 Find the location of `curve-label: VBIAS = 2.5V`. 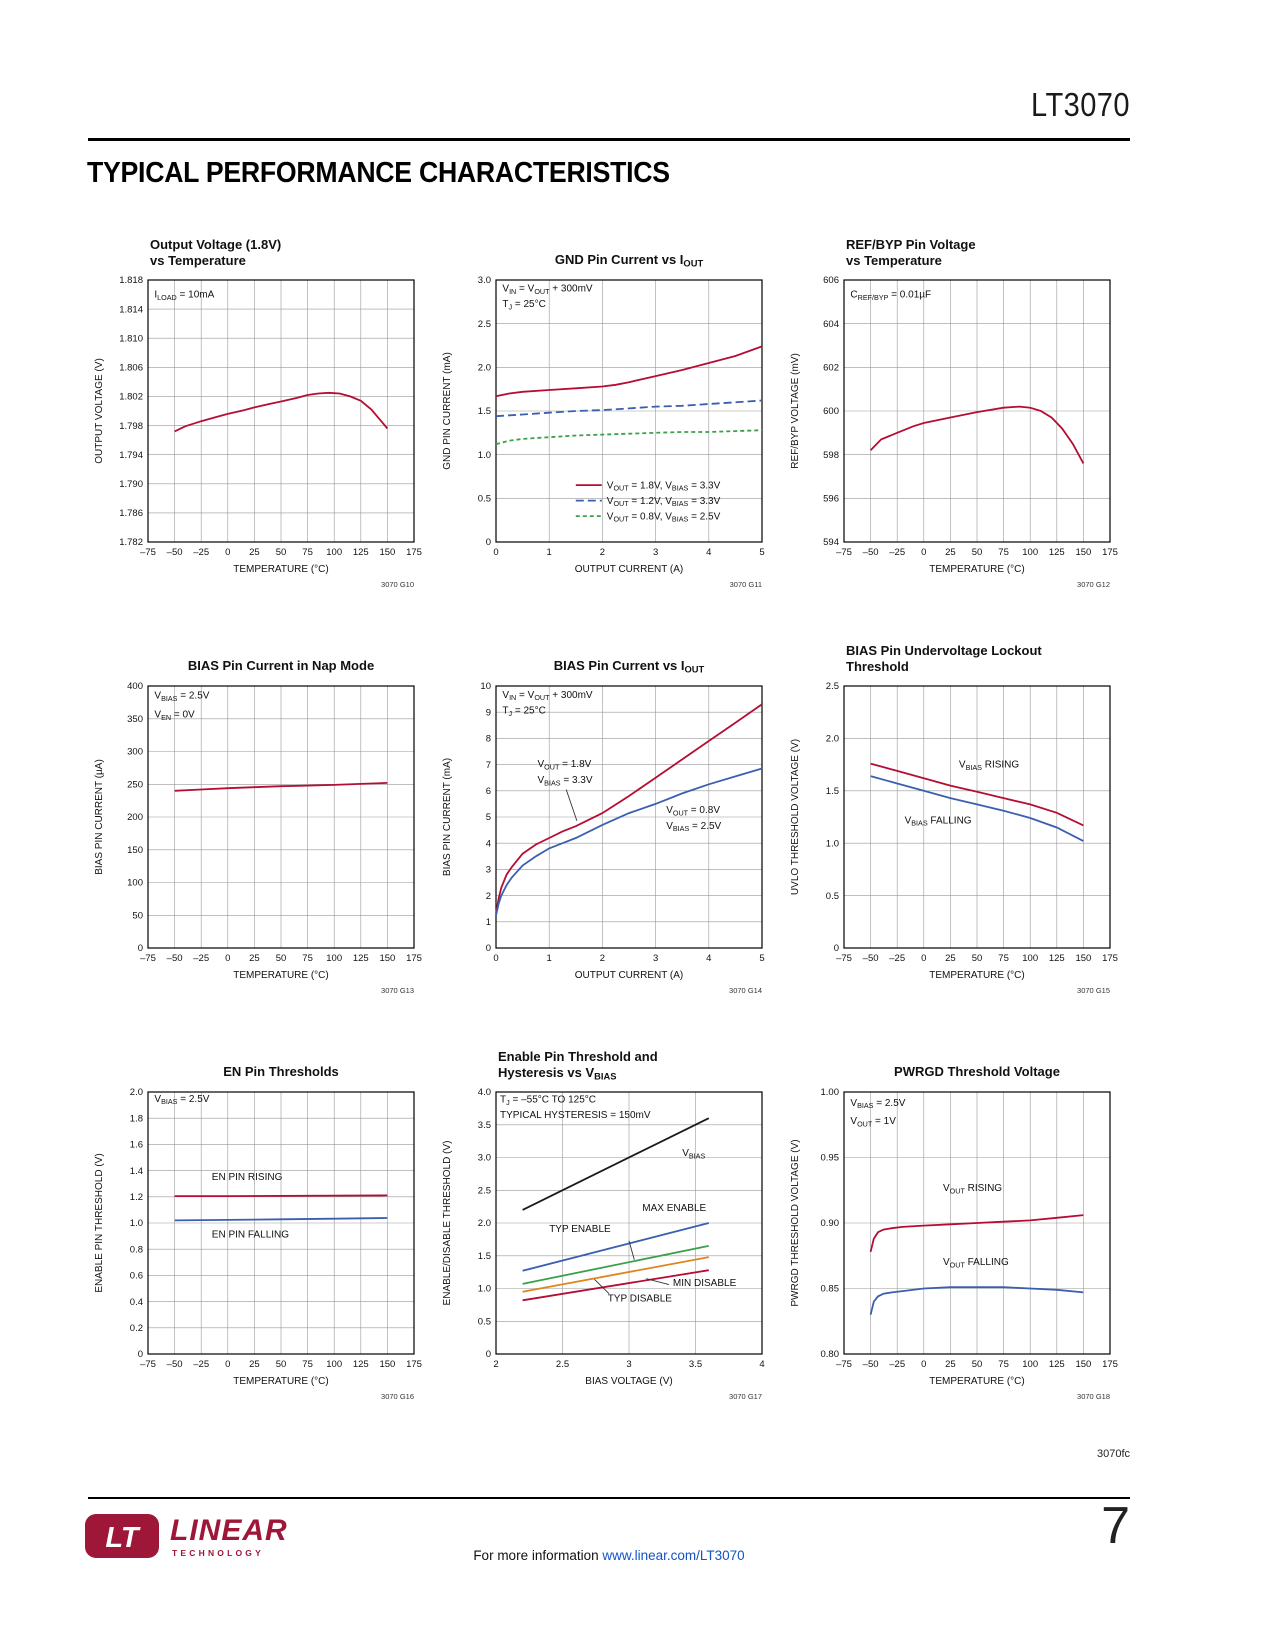

curve-label: VBIAS = 2.5V is located at coordinates (693, 827).